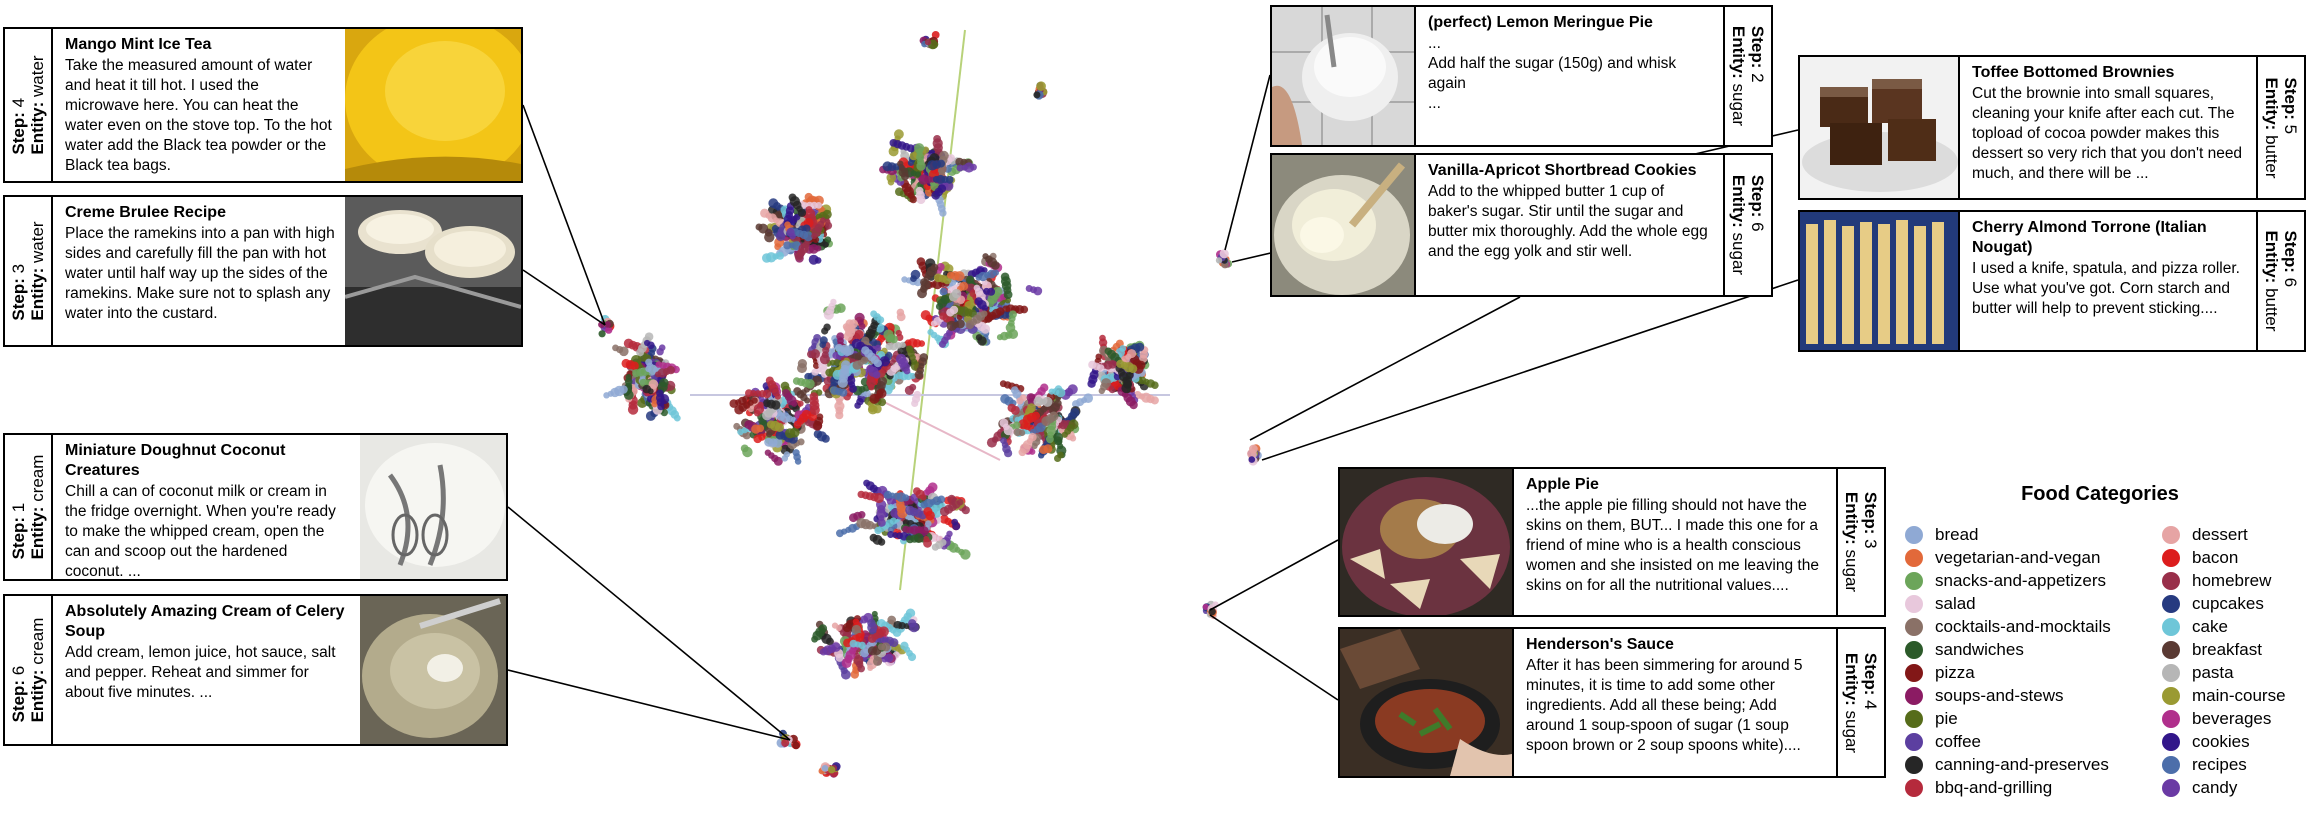  Describe the element at coordinates (564, 297) in the screenshot. I see `leader-line` at that location.